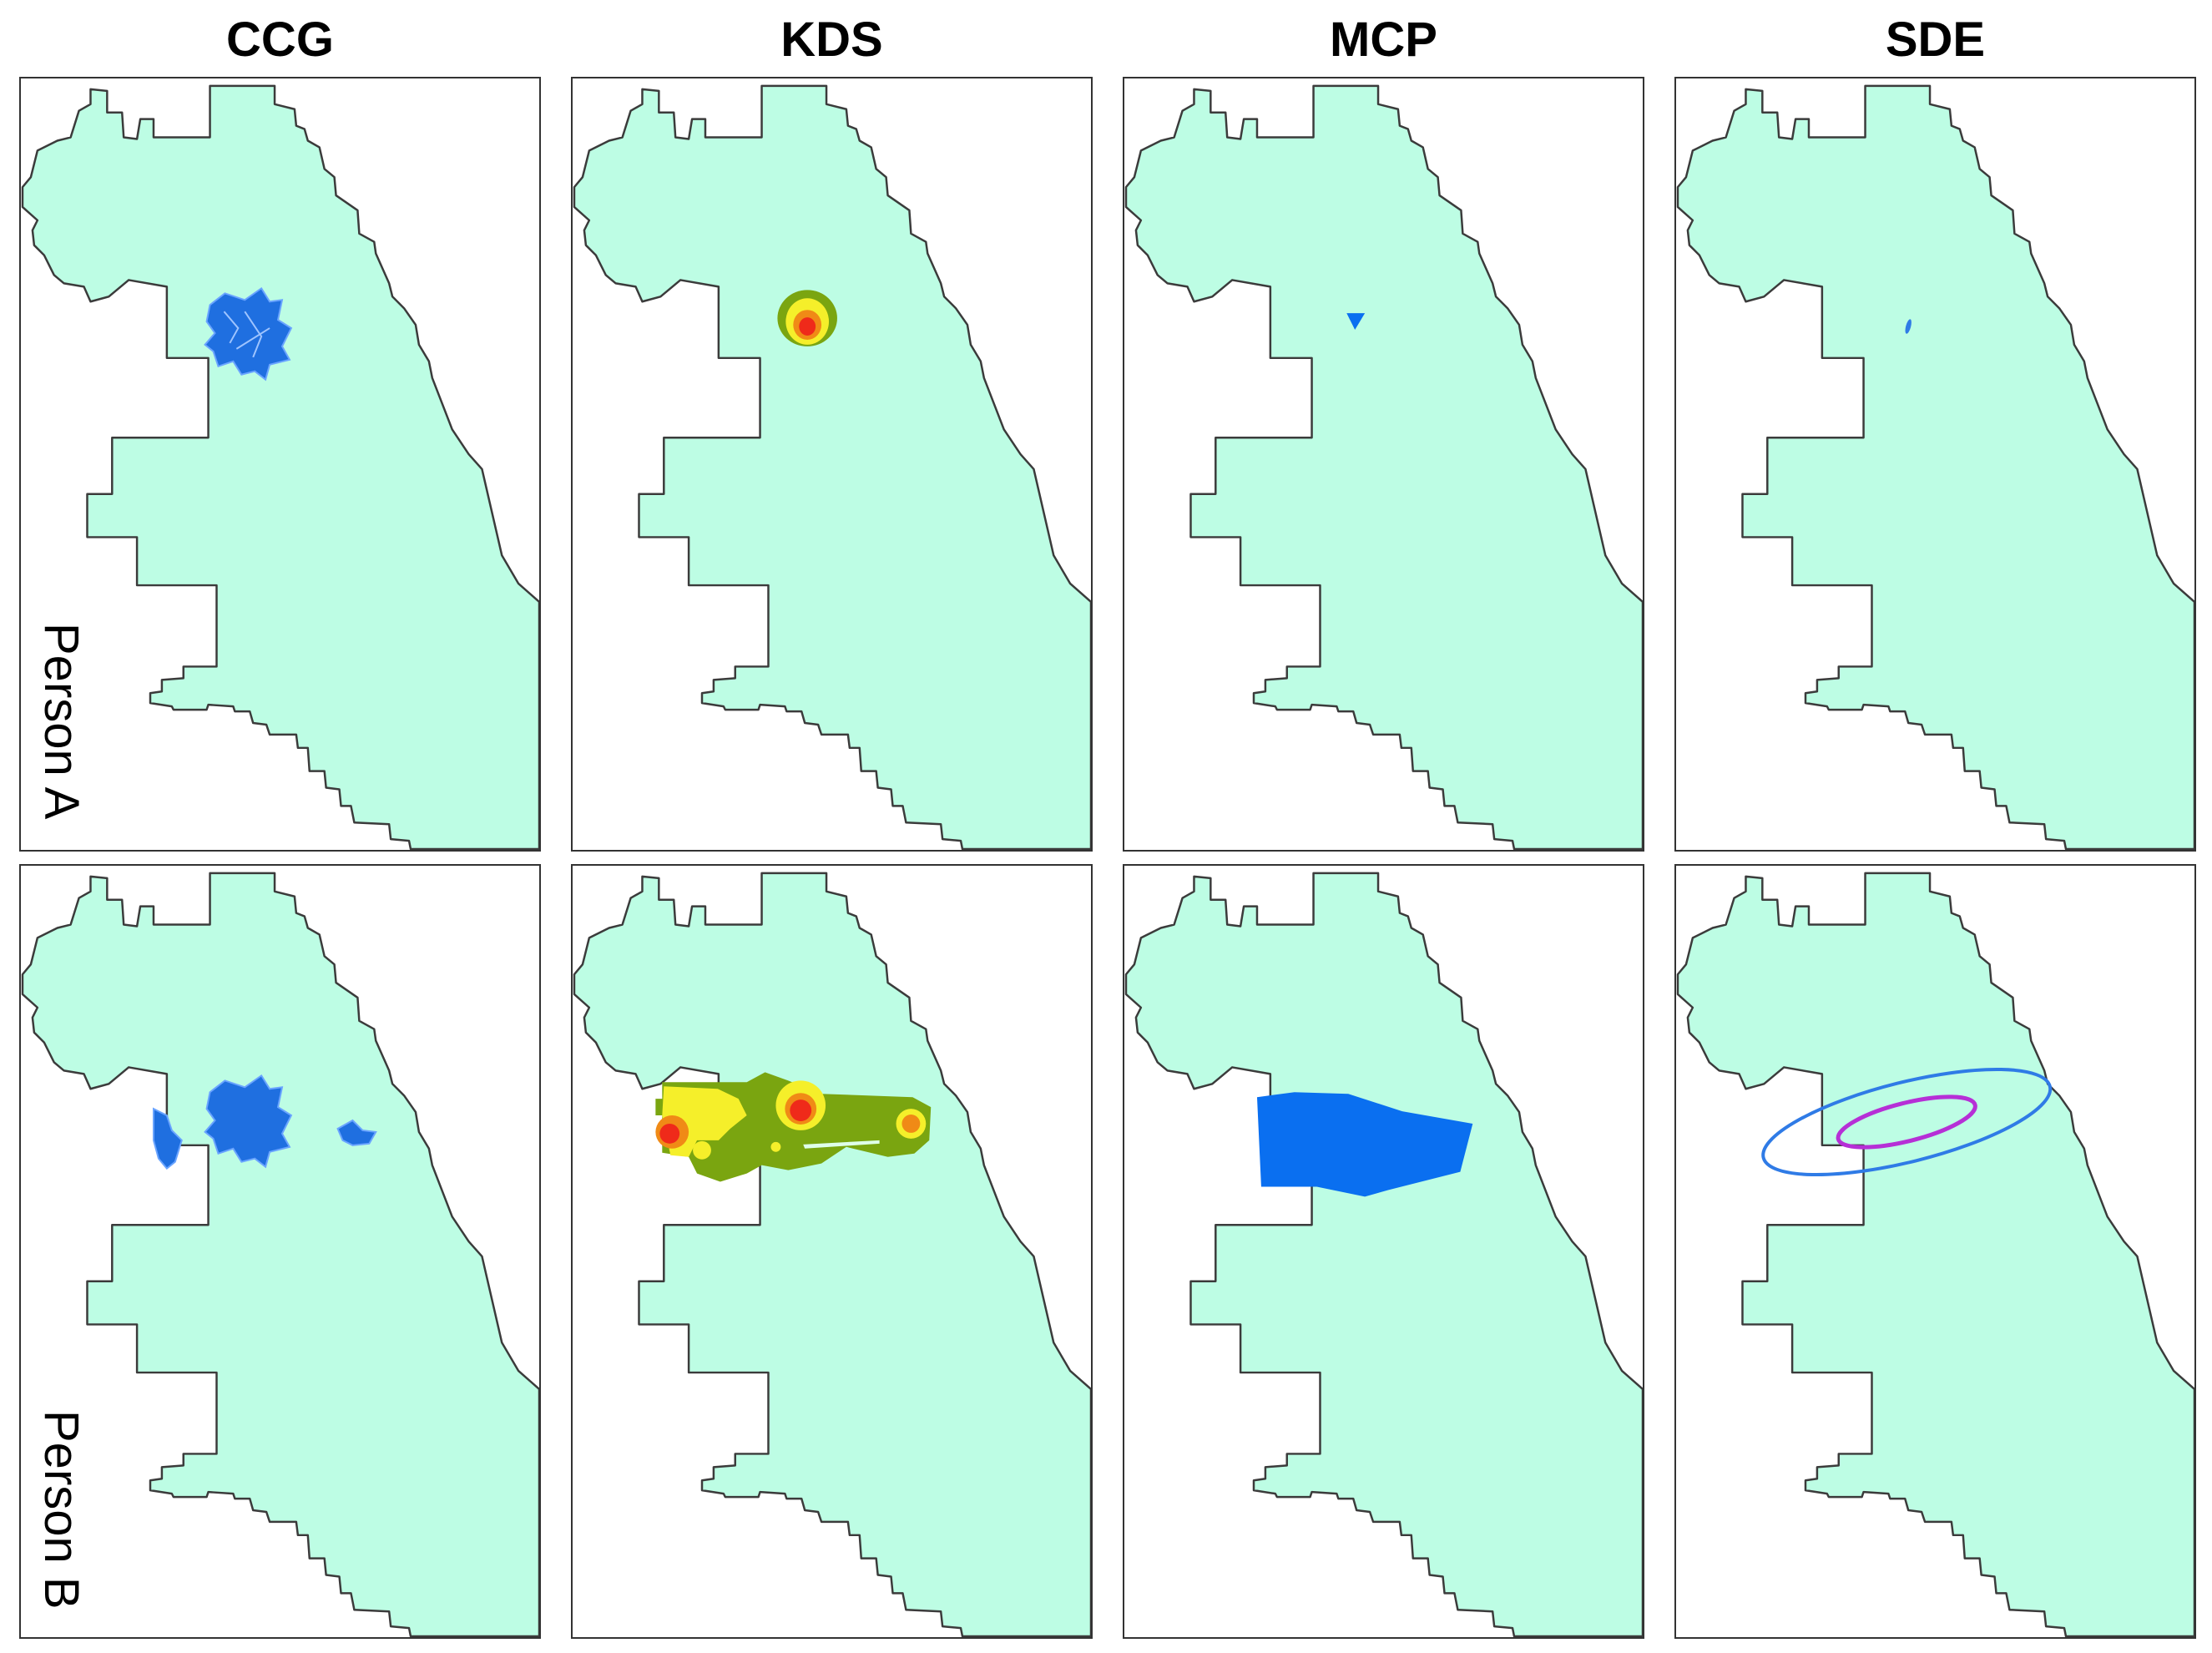 This screenshot has height=1653, width=2212. What do you see at coordinates (61, 721) in the screenshot?
I see `row-label-person-a: Person A` at bounding box center [61, 721].